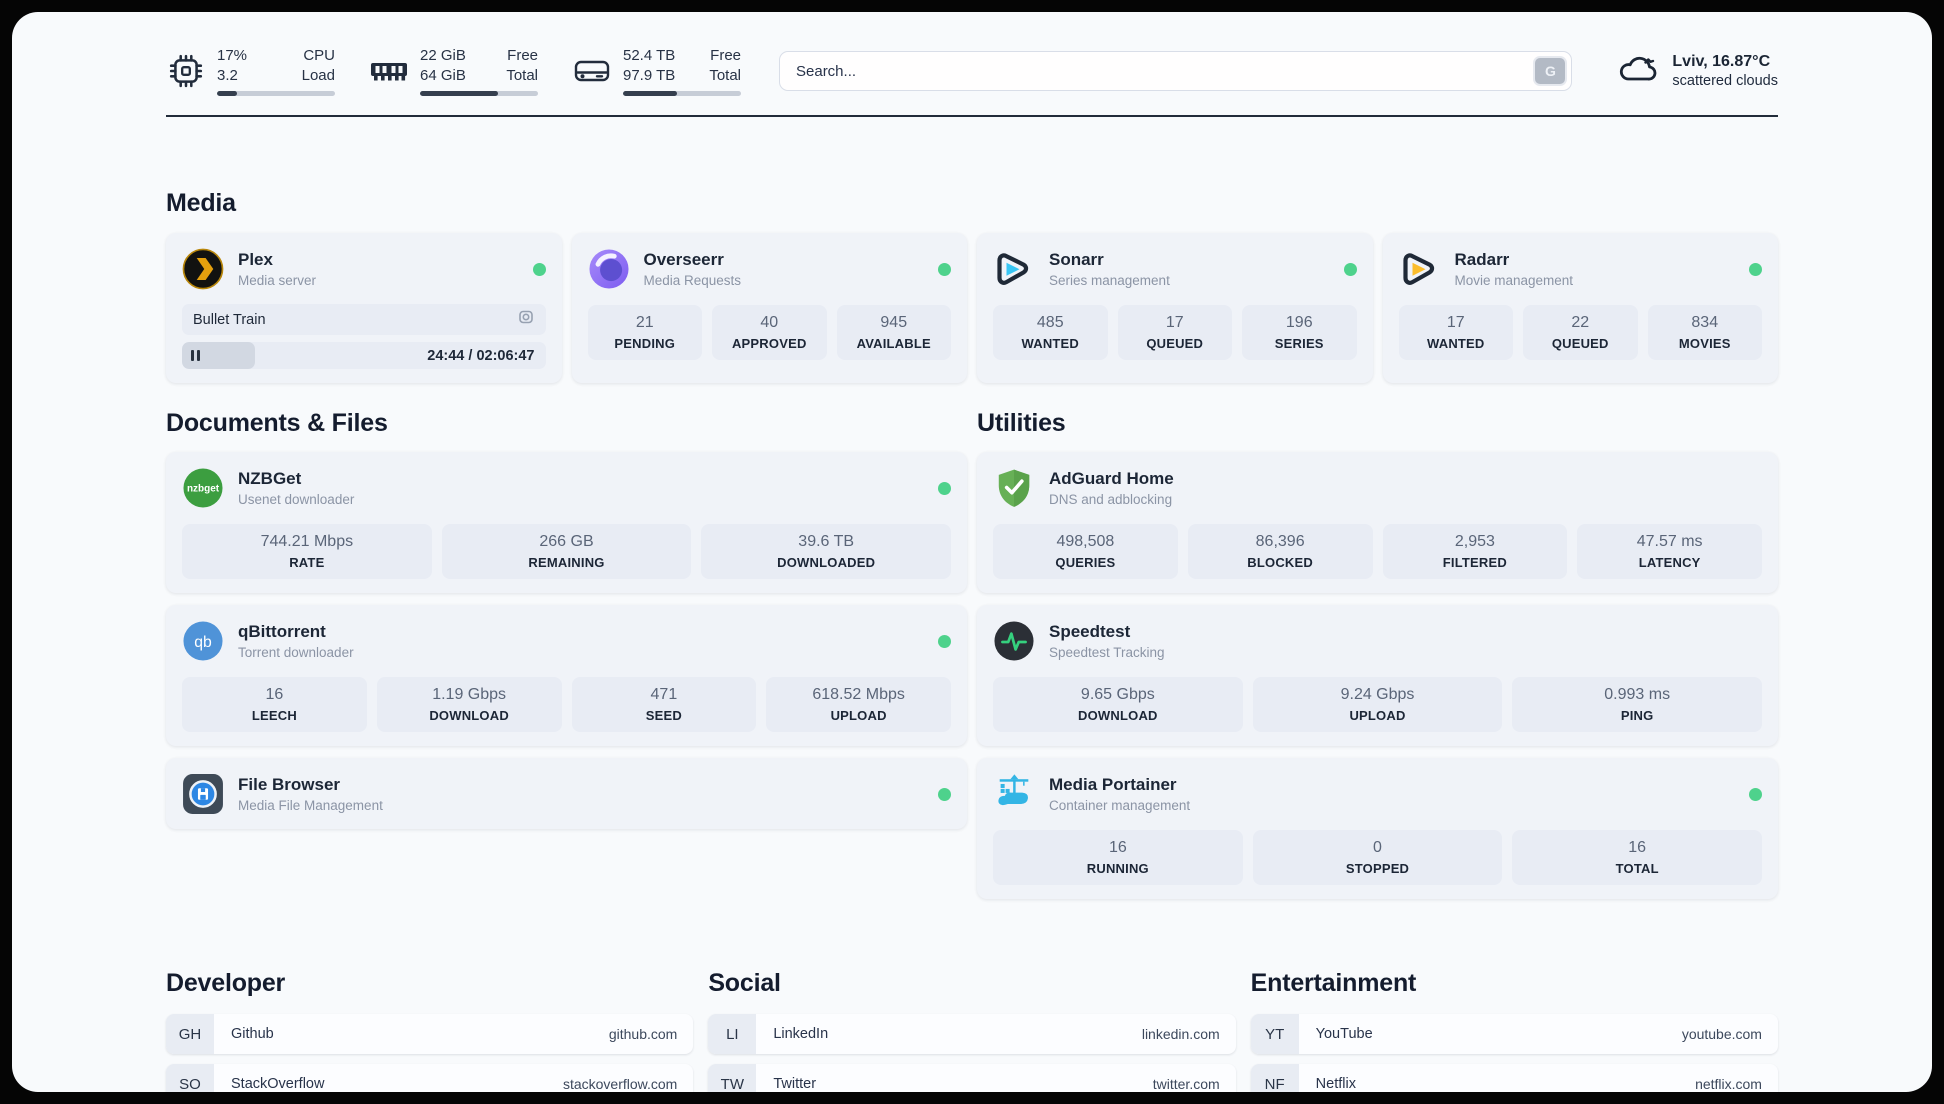 This screenshot has height=1104, width=1944. I want to click on nzbget-icon: nzbget, so click(203, 488).